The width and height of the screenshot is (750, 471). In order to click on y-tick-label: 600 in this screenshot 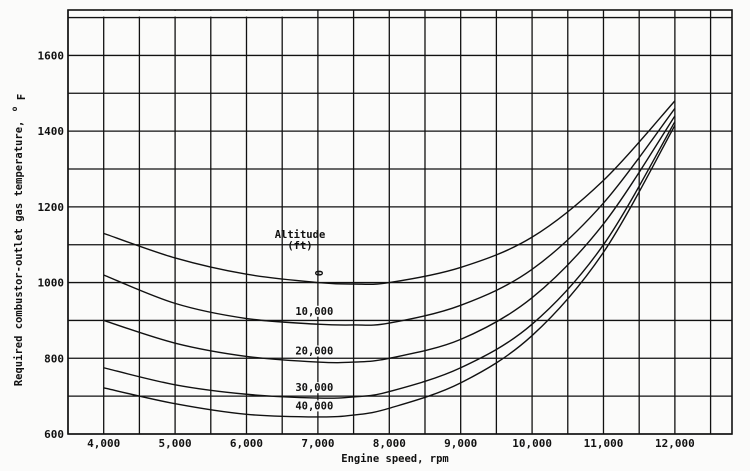, I will do `click(54, 434)`.